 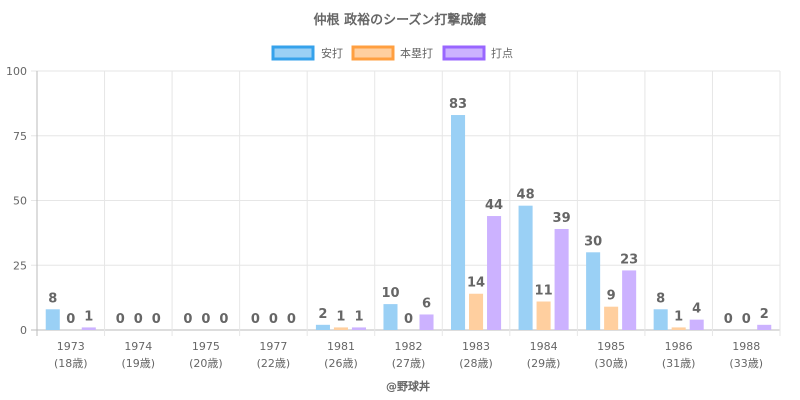 I want to click on x-tick-age-label: (27歳), so click(x=409, y=363).